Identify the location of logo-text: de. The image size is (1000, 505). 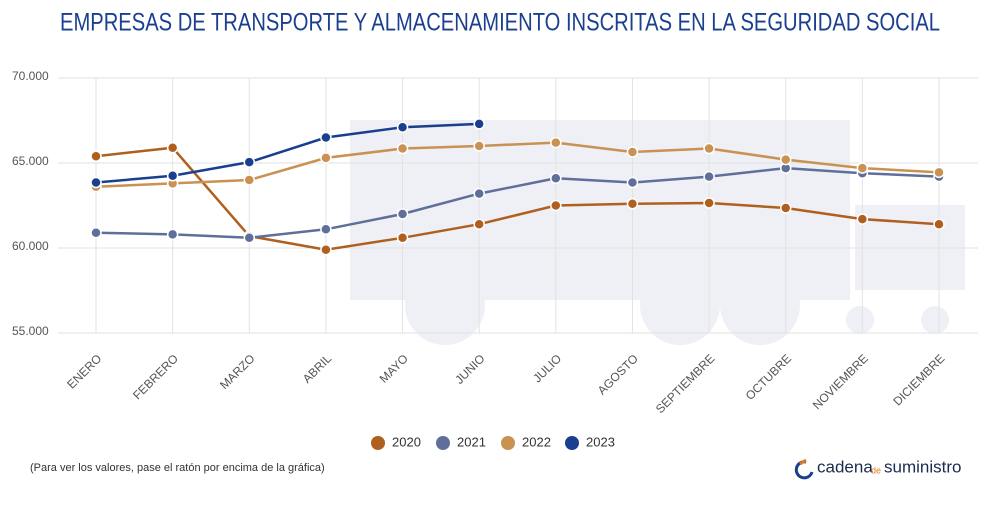
(876, 470).